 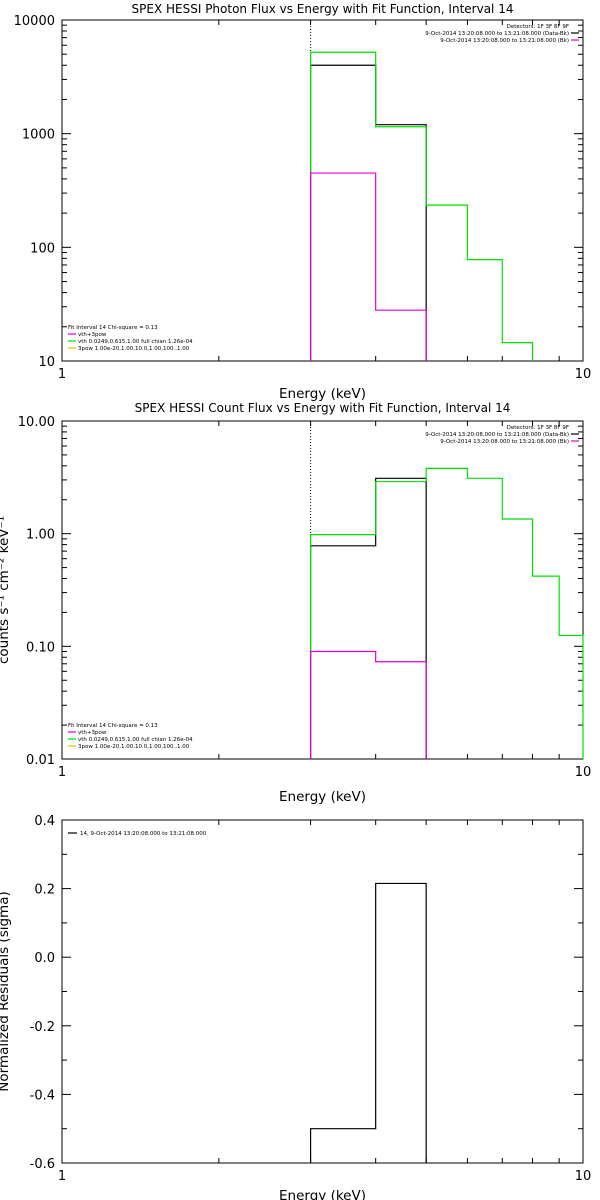 What do you see at coordinates (6, 991) in the screenshot?
I see `y-axis-label: Normalized Residuals (sigma)` at bounding box center [6, 991].